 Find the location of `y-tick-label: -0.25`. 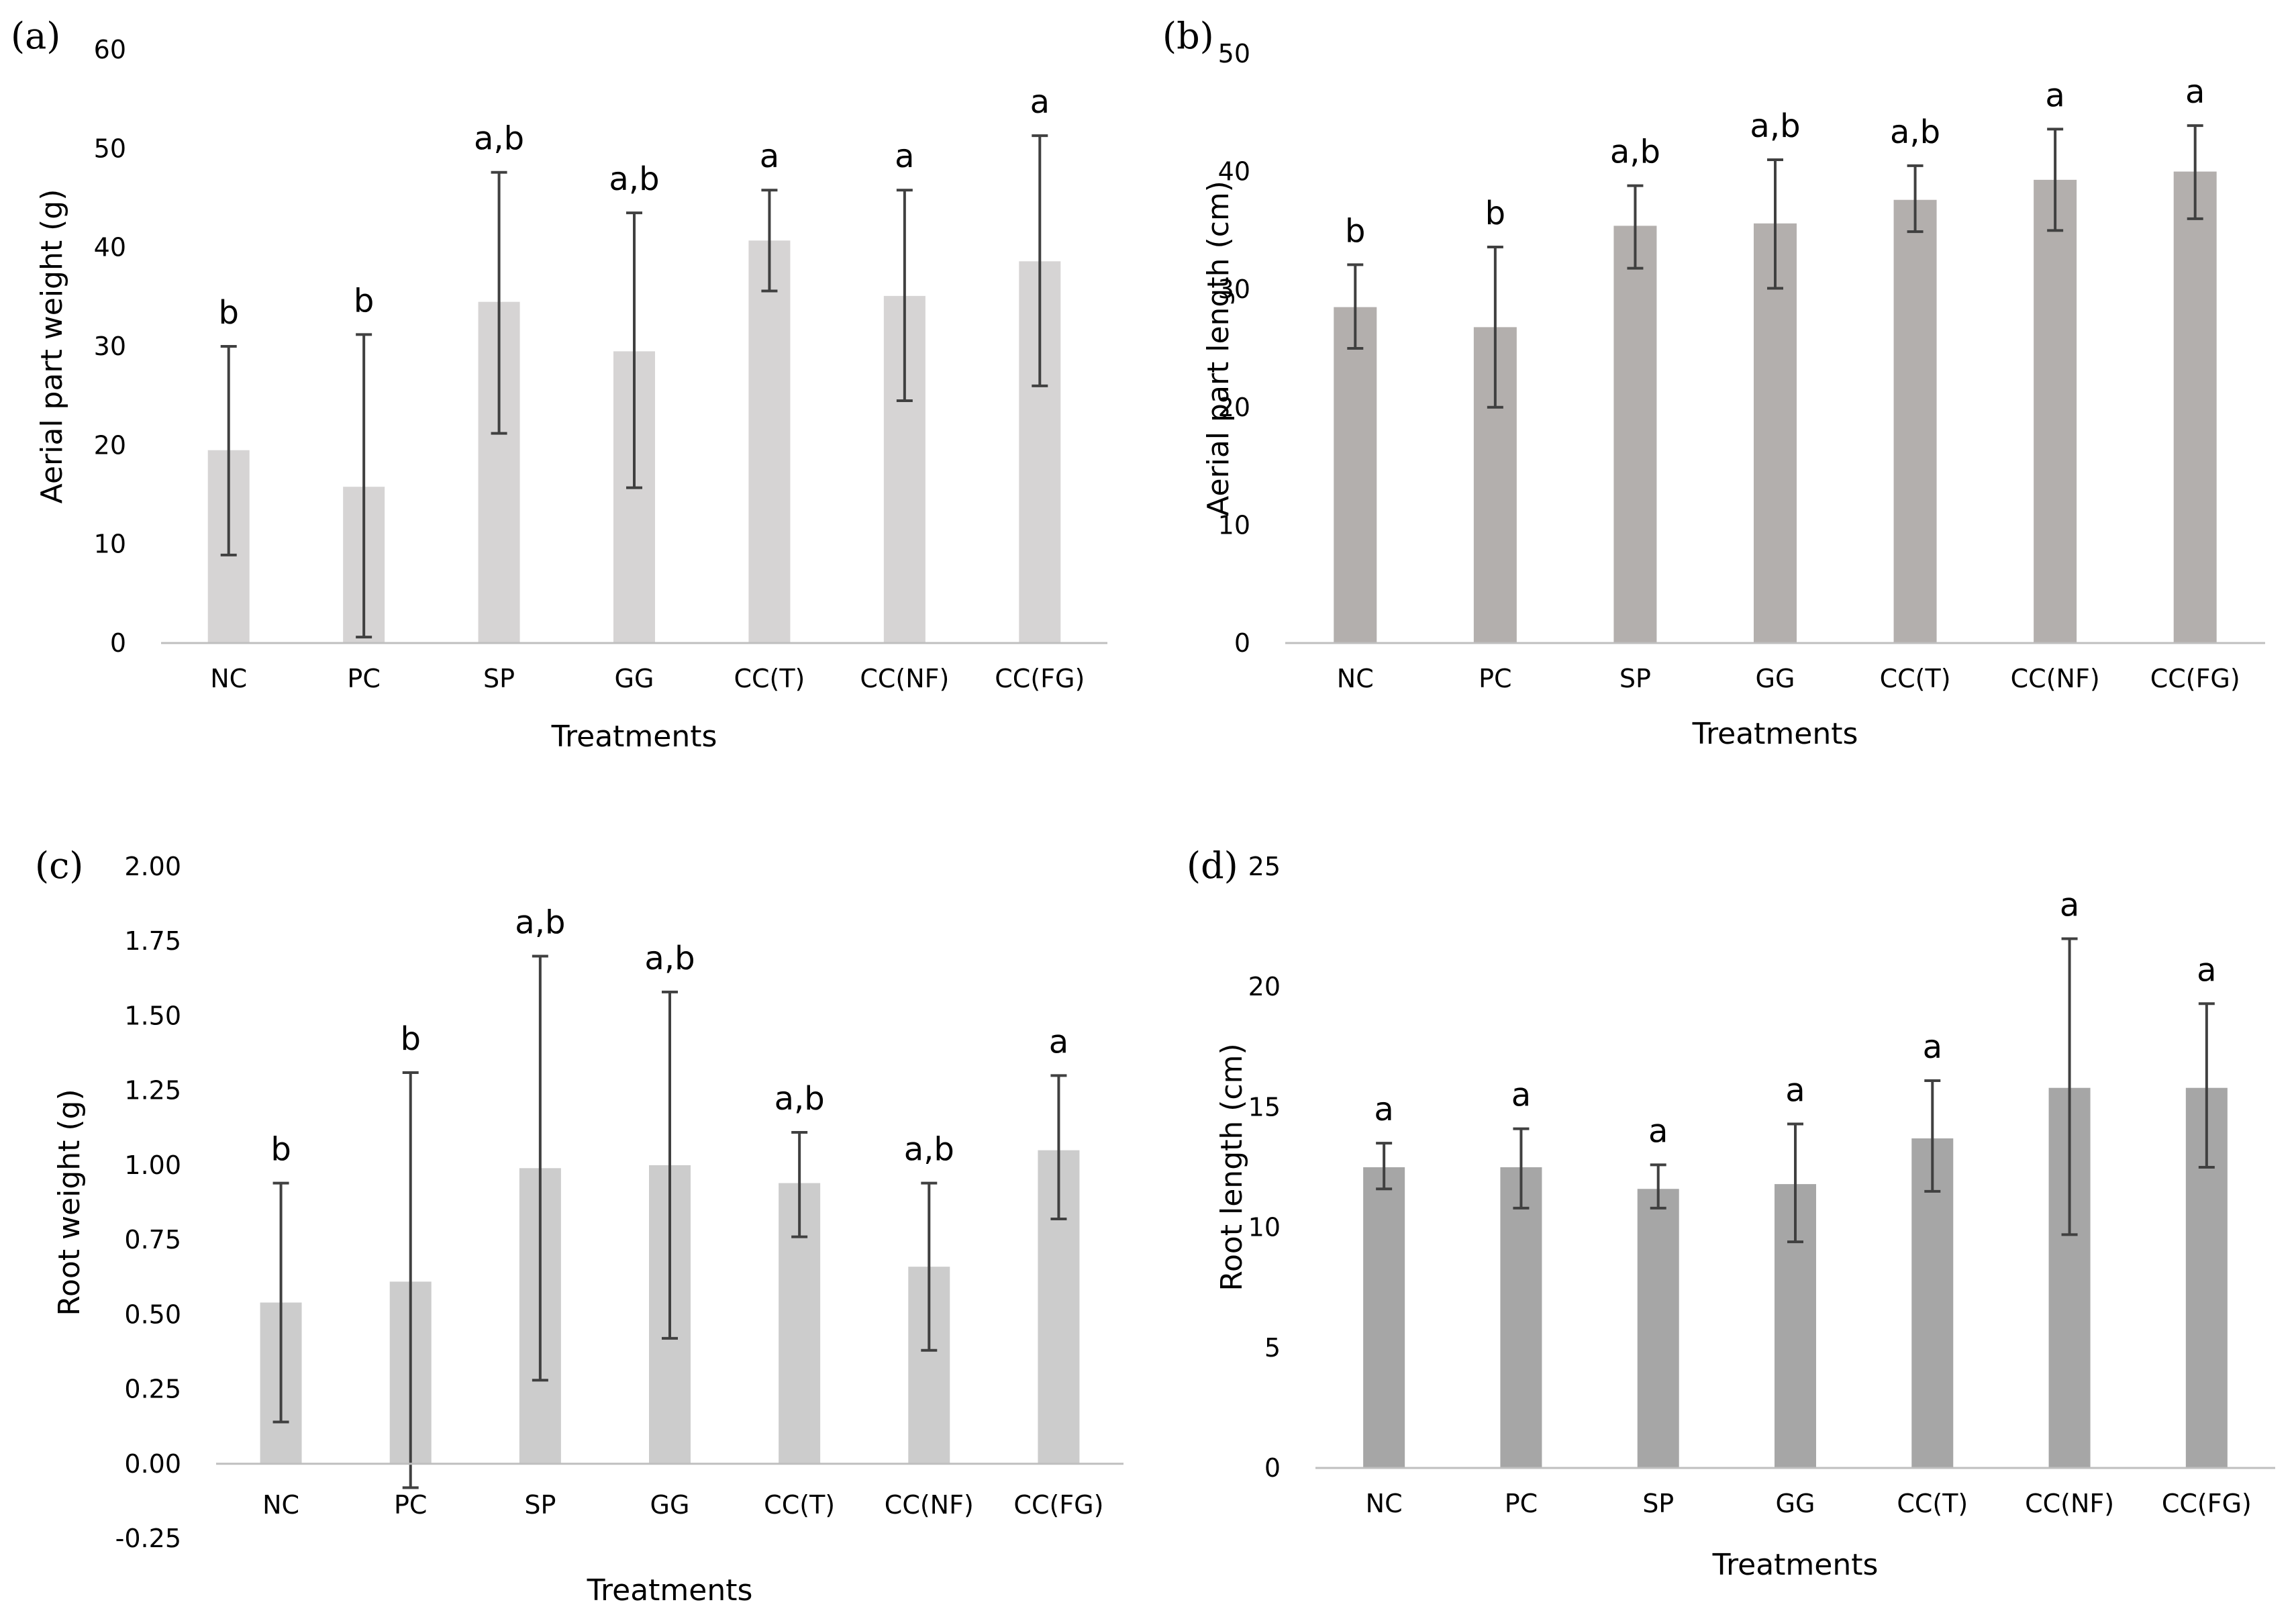

y-tick-label: -0.25 is located at coordinates (148, 1539).